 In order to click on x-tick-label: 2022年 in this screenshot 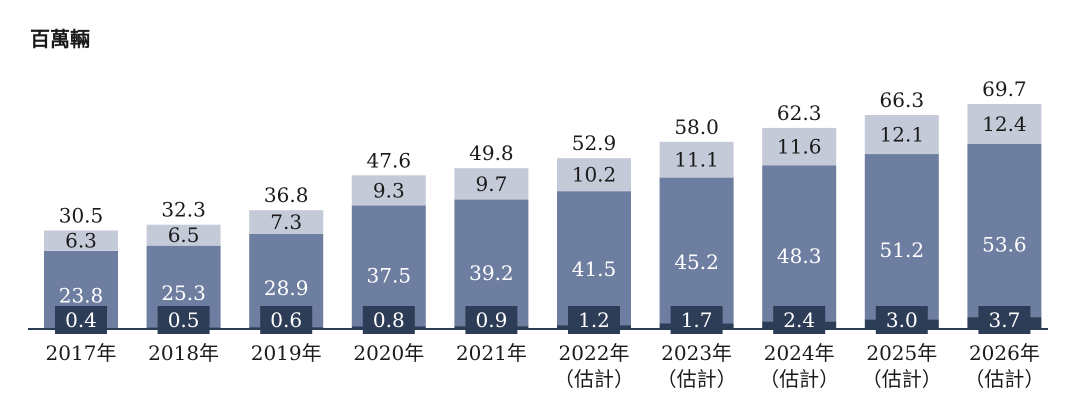, I will do `click(594, 353)`.